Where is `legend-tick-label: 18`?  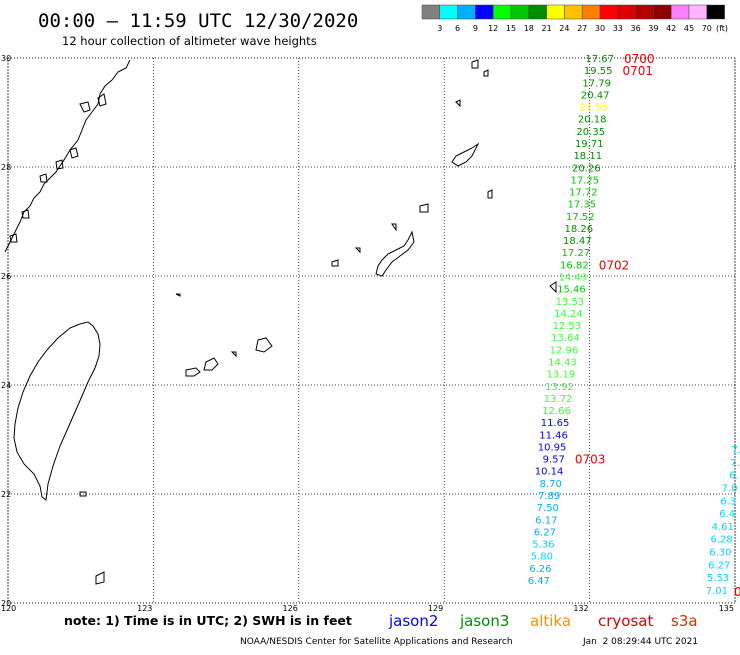
legend-tick-label: 18 is located at coordinates (529, 28).